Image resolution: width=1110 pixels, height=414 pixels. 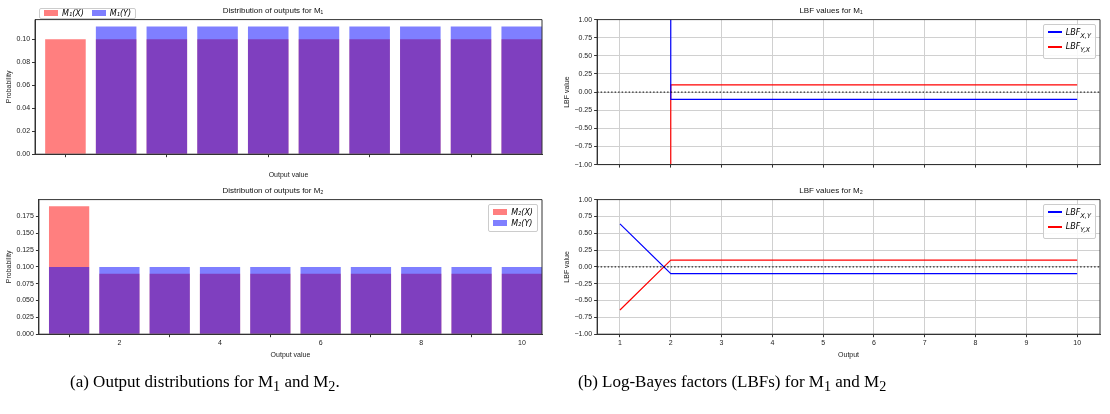 What do you see at coordinates (522, 223) in the screenshot?
I see `legend-label: M₂(Y)` at bounding box center [522, 223].